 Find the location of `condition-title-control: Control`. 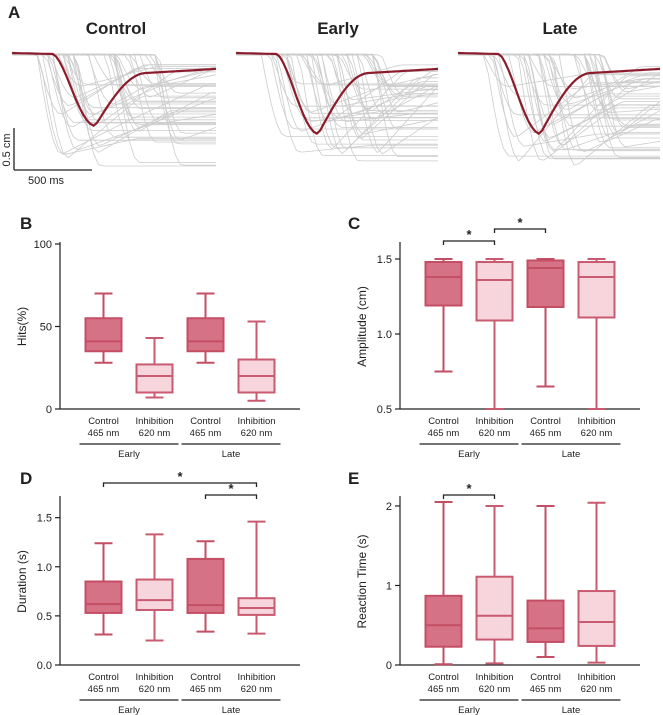

condition-title-control: Control is located at coordinates (116, 28).